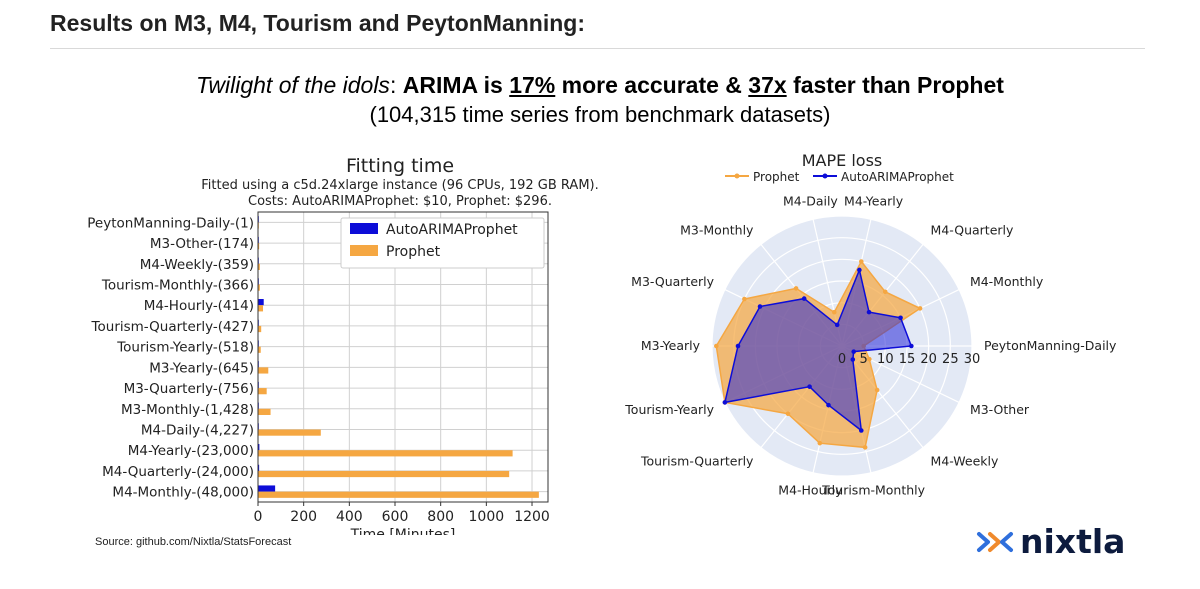 This screenshot has height=589, width=1200. Describe the element at coordinates (776, 177) in the screenshot. I see `radar-legend-label-prophet: Prophet` at that location.